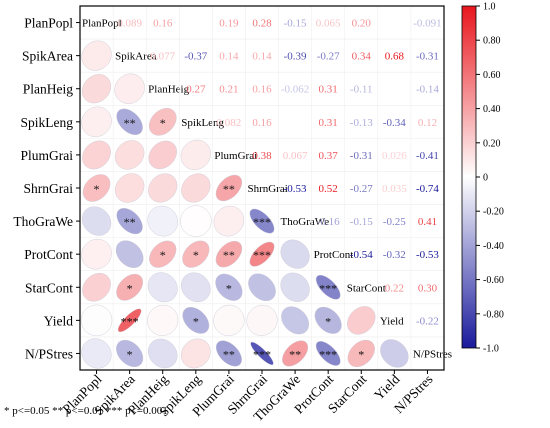 This screenshot has width=550, height=428. What do you see at coordinates (485, 178) in the screenshot?
I see `colorbar-tick-label: 0` at bounding box center [485, 178].